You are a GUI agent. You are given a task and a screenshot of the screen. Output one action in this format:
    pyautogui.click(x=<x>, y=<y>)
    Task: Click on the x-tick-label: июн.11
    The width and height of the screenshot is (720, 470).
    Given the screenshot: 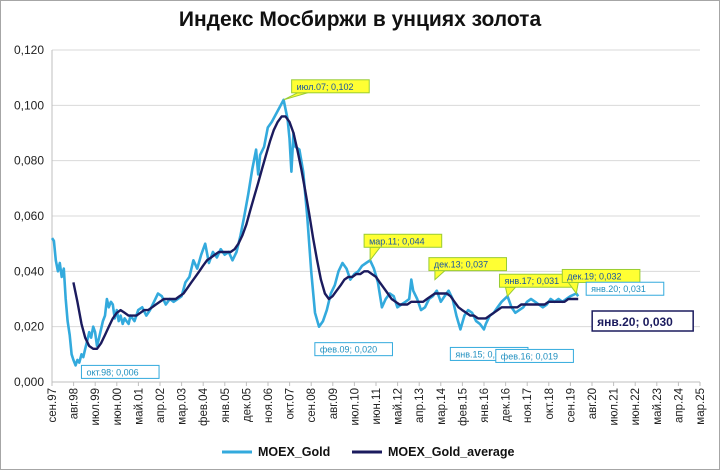 What is the action you would take?
    pyautogui.click(x=377, y=406)
    